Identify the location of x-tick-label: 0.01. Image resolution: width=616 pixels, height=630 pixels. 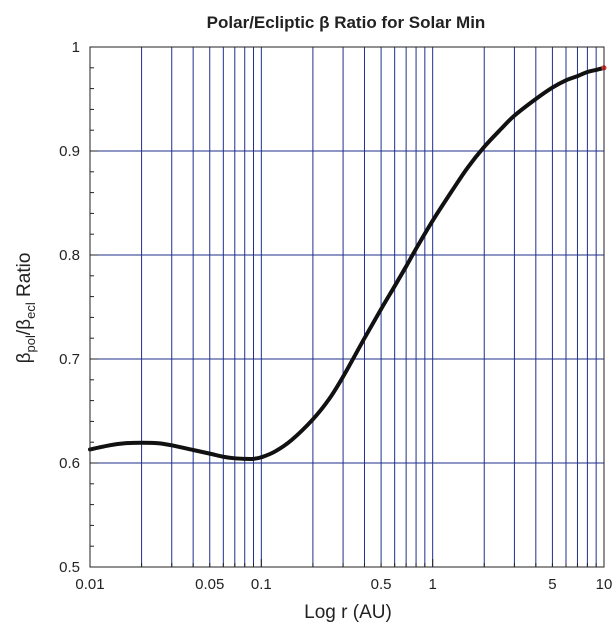
(89, 584).